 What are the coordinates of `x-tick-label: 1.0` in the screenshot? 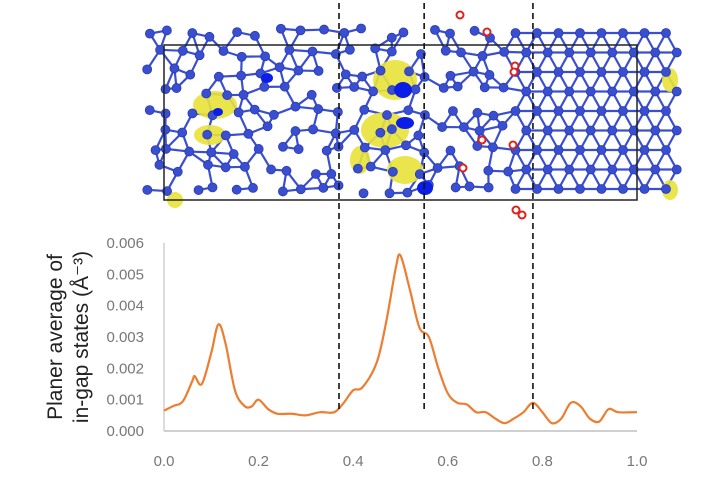 It's located at (637, 461).